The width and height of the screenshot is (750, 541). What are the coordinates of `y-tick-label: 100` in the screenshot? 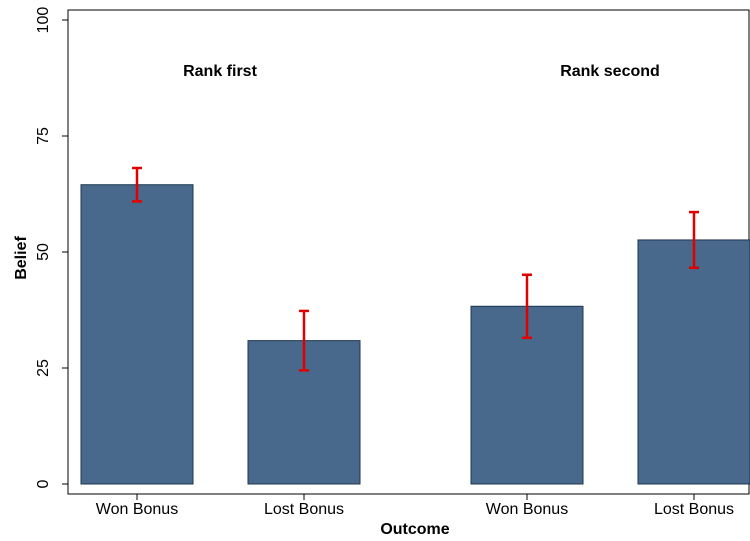 It's located at (43, 20).